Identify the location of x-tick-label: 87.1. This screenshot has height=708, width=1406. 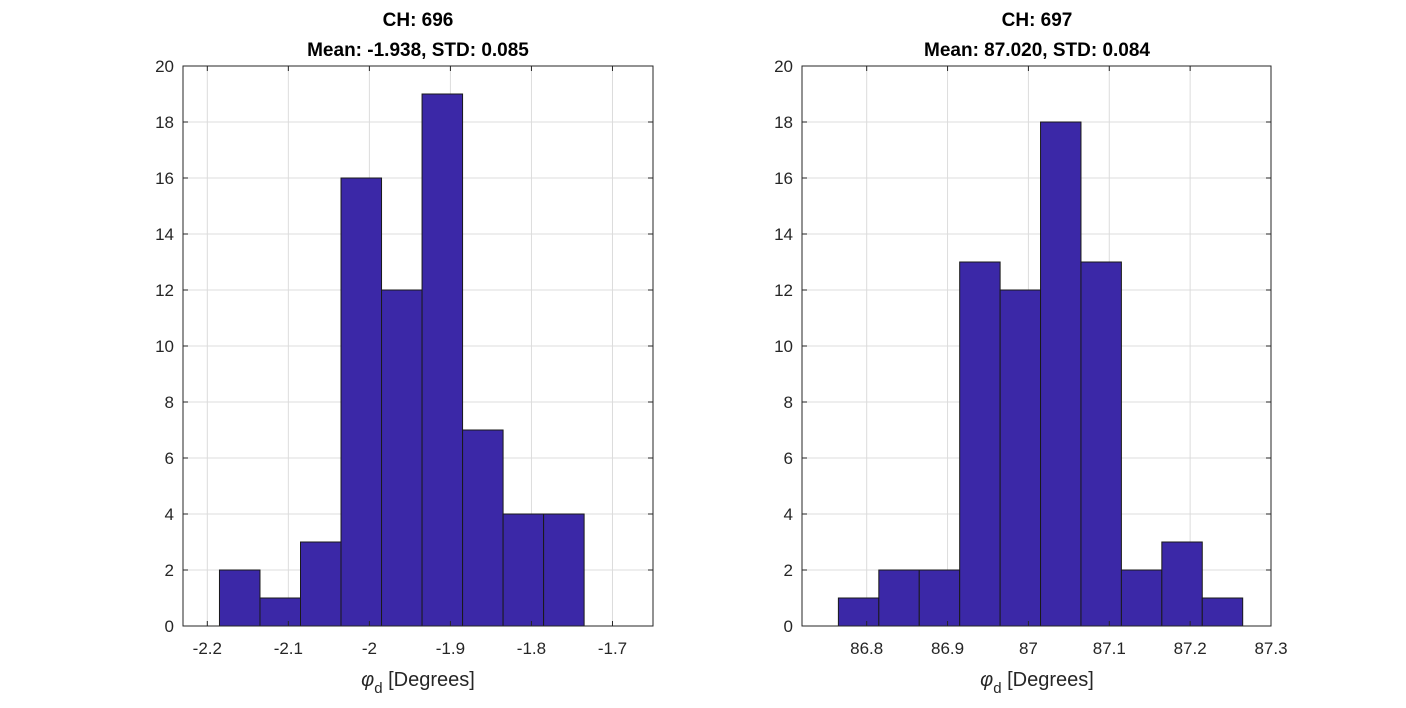
(1109, 648).